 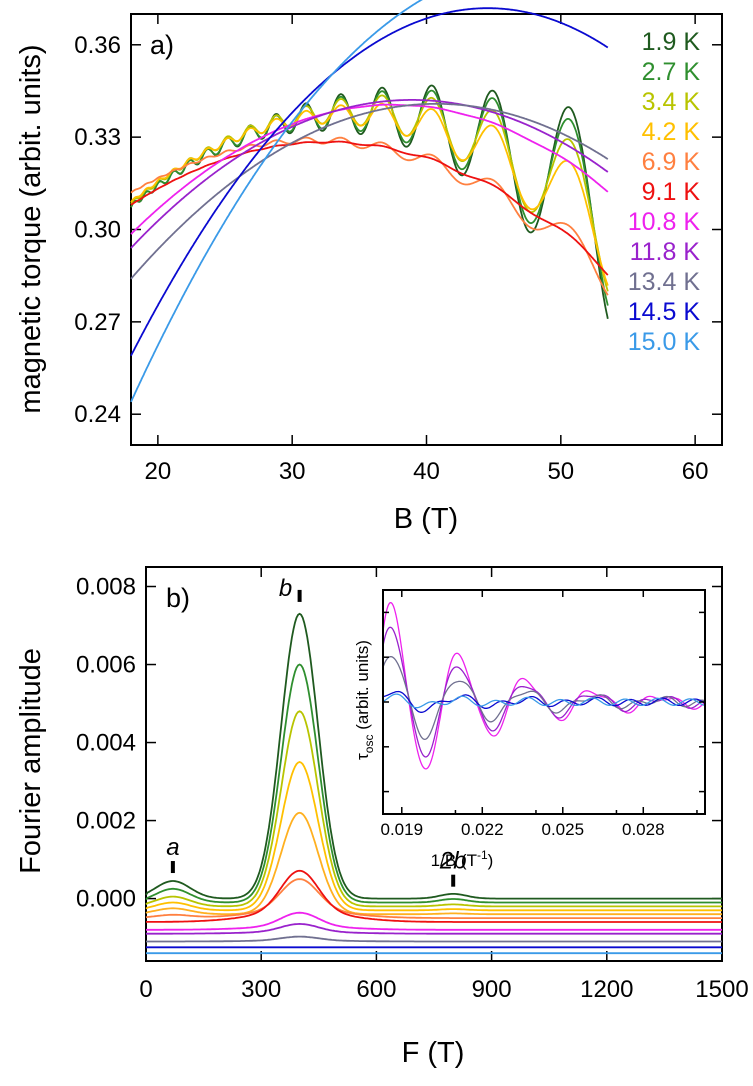 What do you see at coordinates (664, 342) in the screenshot?
I see `panel-a-legend-entry: 15.0 K` at bounding box center [664, 342].